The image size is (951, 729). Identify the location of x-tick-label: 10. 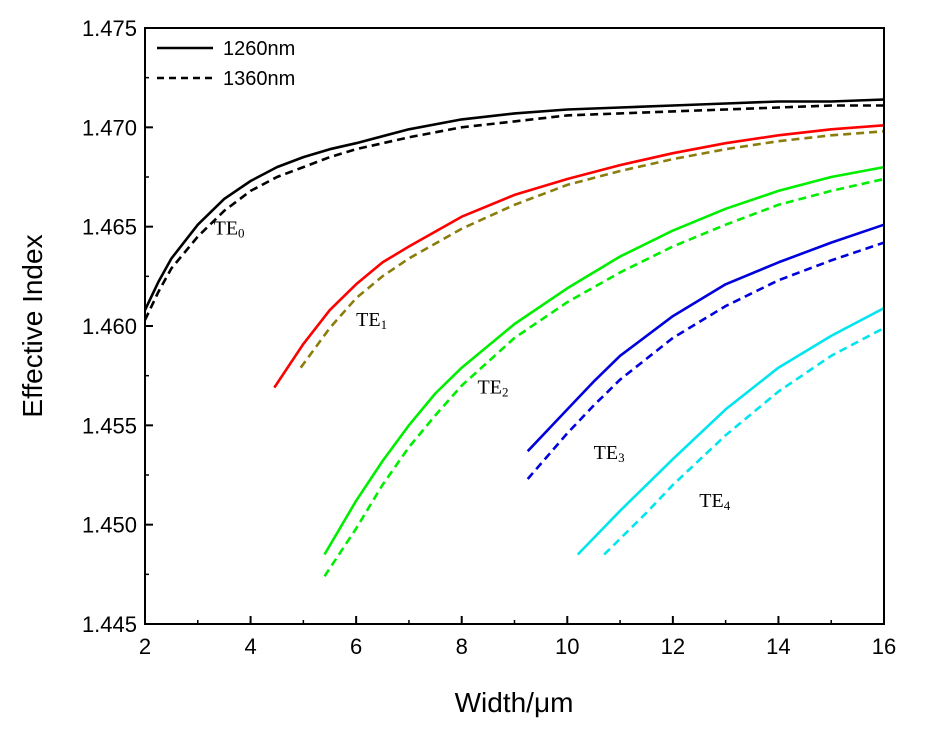
(567, 646).